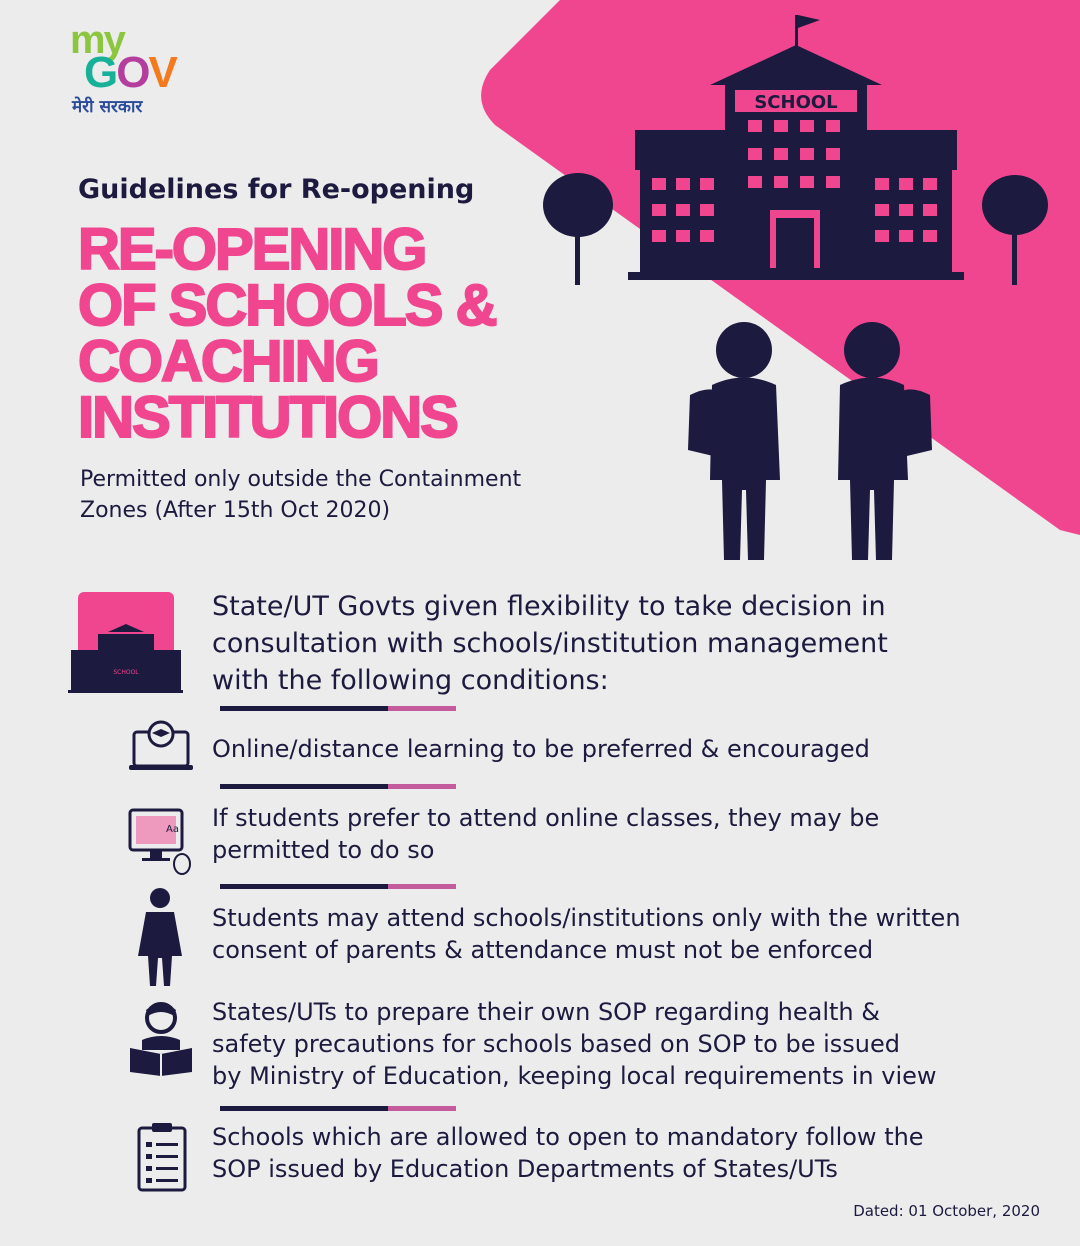 This screenshot has width=1080, height=1246. What do you see at coordinates (276, 189) in the screenshot?
I see `subtitle: Guidelines for Re-opening` at bounding box center [276, 189].